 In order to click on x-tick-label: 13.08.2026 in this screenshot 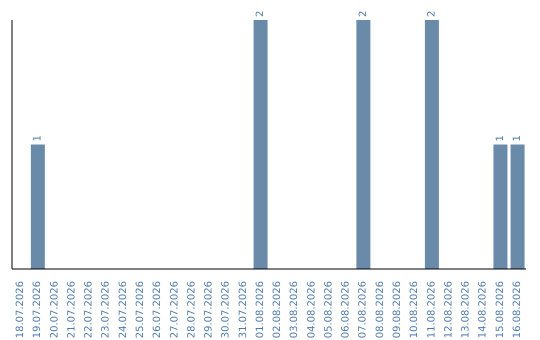, I will do `click(466, 309)`.